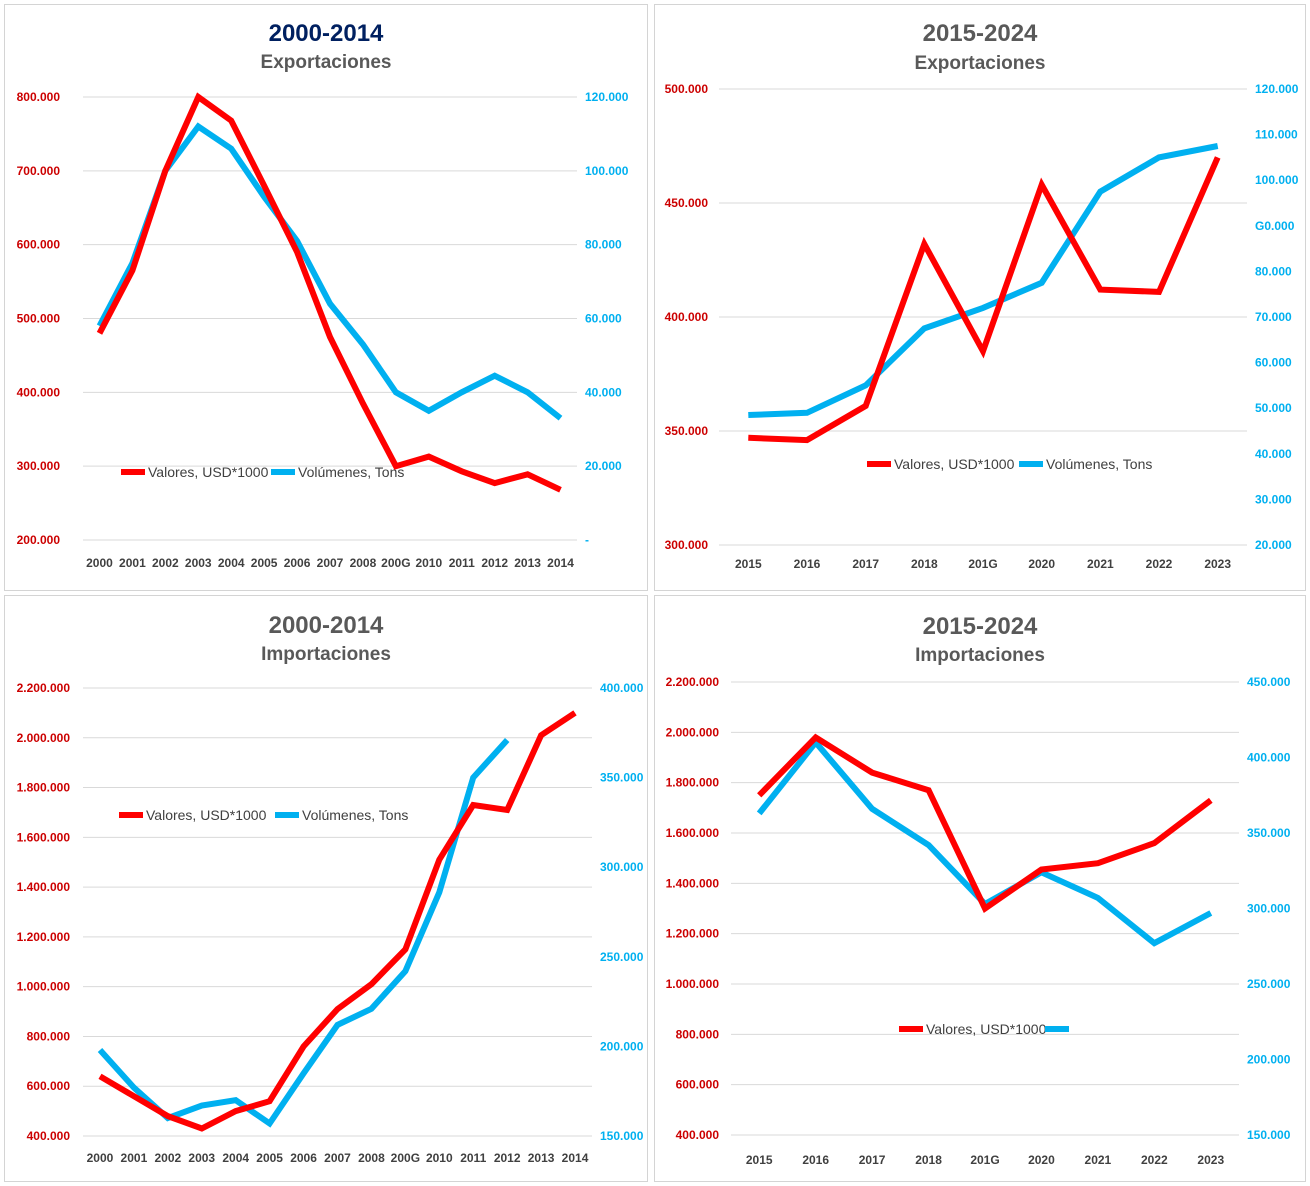  I want to click on y-right-tick-label: 50.000, so click(1273, 408).